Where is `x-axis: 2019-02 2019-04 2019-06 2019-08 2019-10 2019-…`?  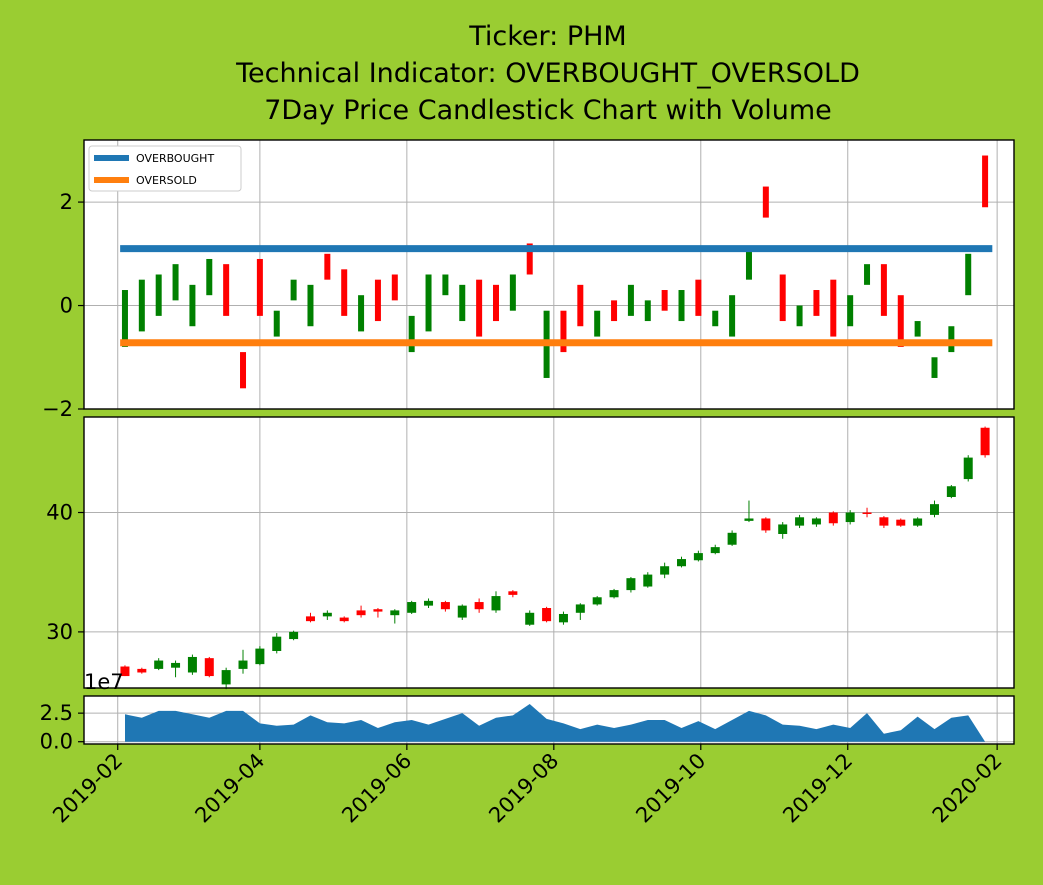 x-axis: 2019-02 2019-04 2019-06 2019-08 2019-10 2019-… is located at coordinates (527, 786).